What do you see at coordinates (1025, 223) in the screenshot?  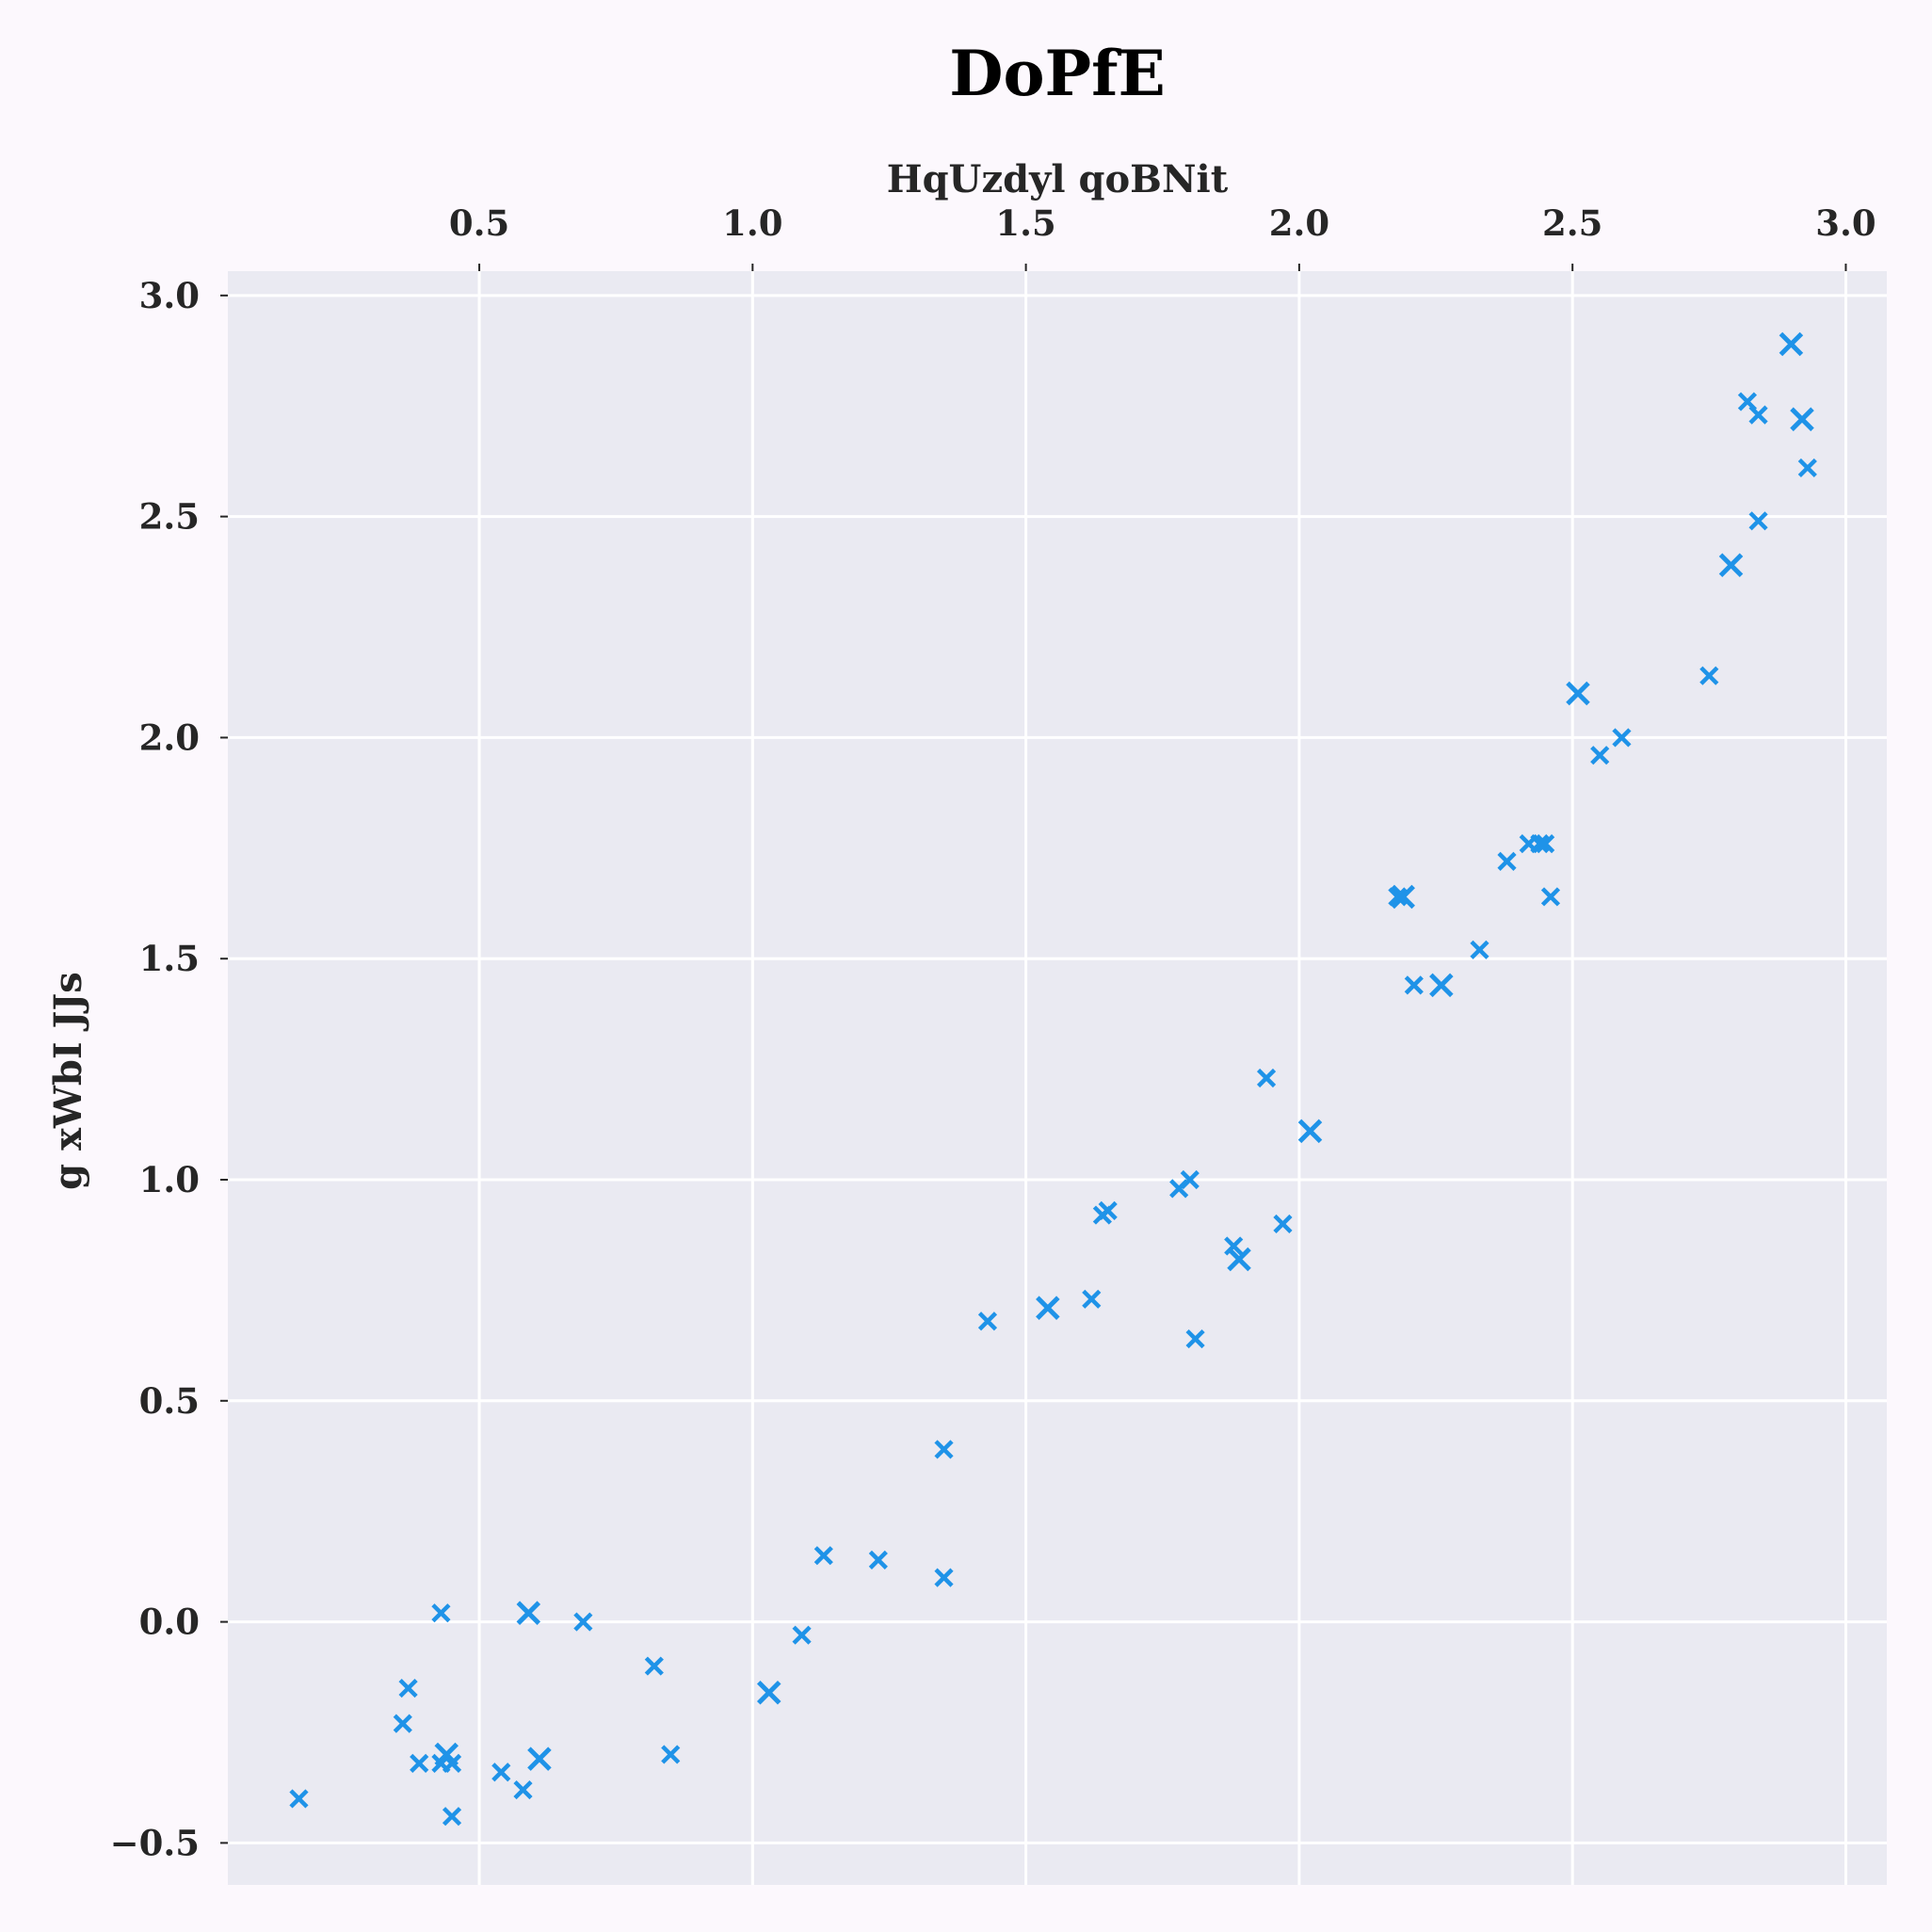 I see `x-tick-label: 1.5` at bounding box center [1025, 223].